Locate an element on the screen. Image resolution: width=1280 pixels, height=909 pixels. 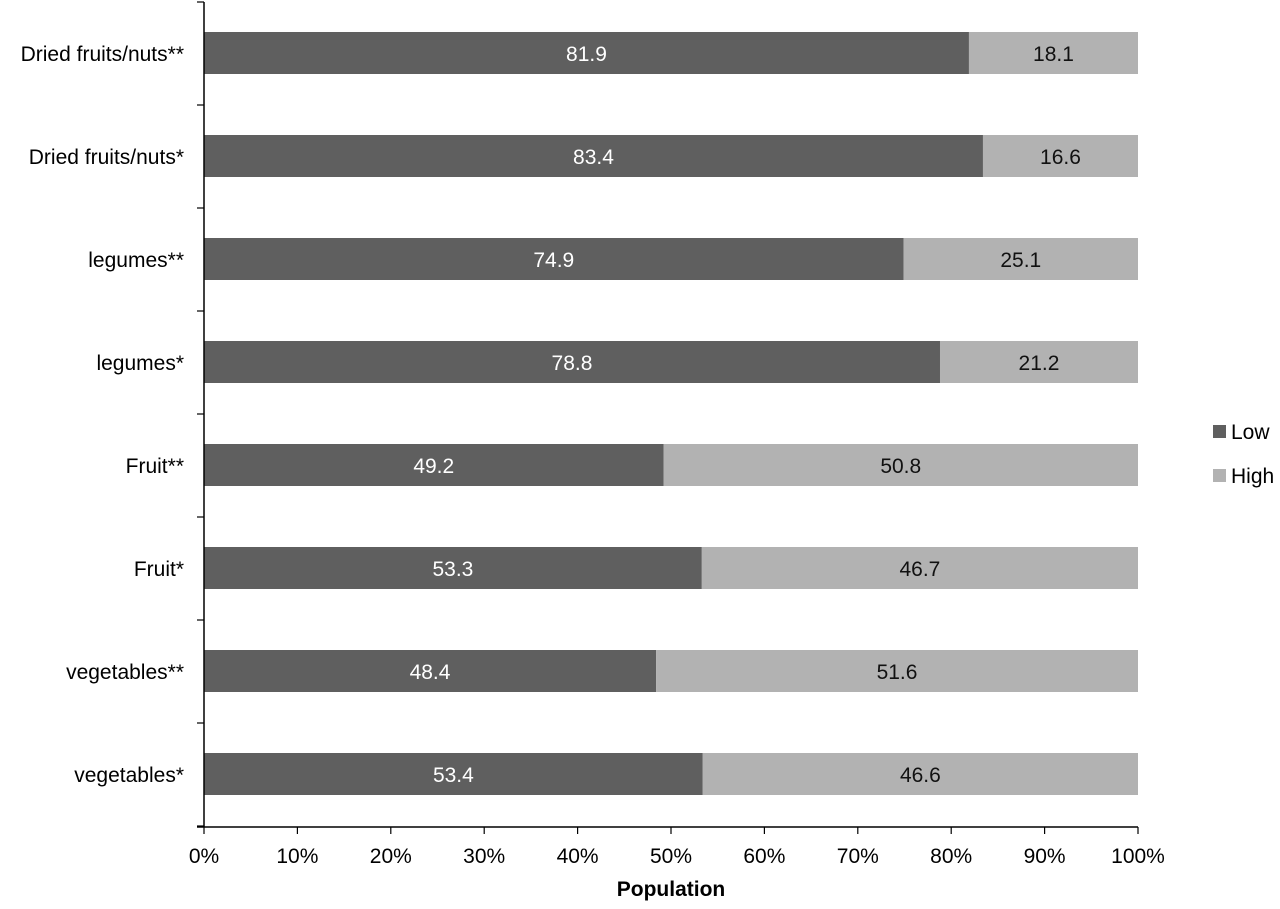
x-tick-label: 100% is located at coordinates (1138, 856).